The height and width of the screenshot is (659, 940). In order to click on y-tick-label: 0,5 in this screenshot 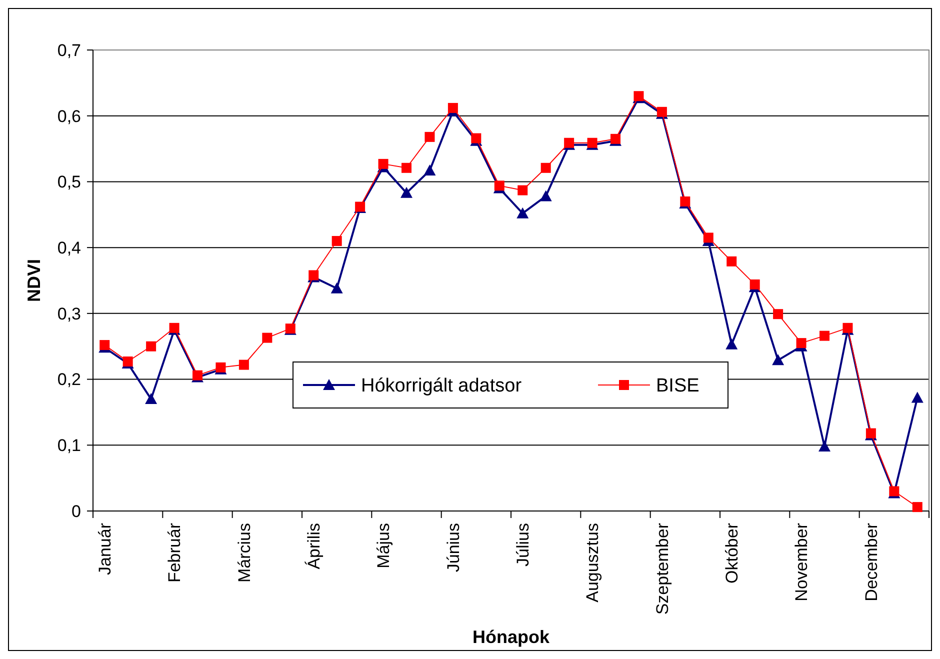, I will do `click(69, 182)`.